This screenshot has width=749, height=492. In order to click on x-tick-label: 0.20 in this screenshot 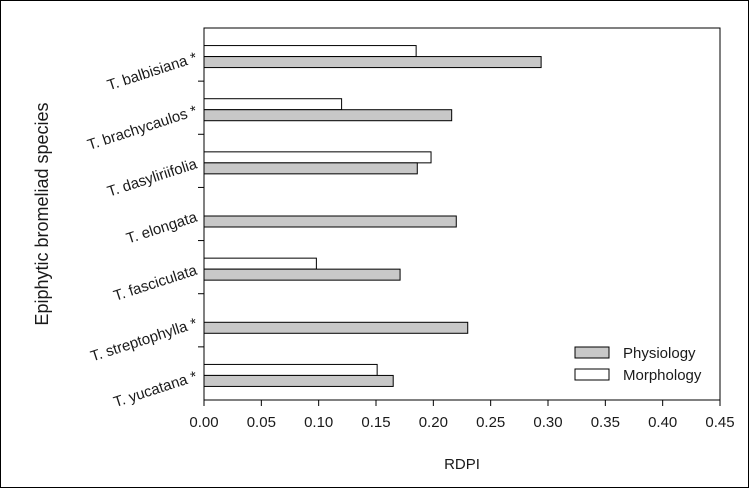, I will do `click(433, 422)`.